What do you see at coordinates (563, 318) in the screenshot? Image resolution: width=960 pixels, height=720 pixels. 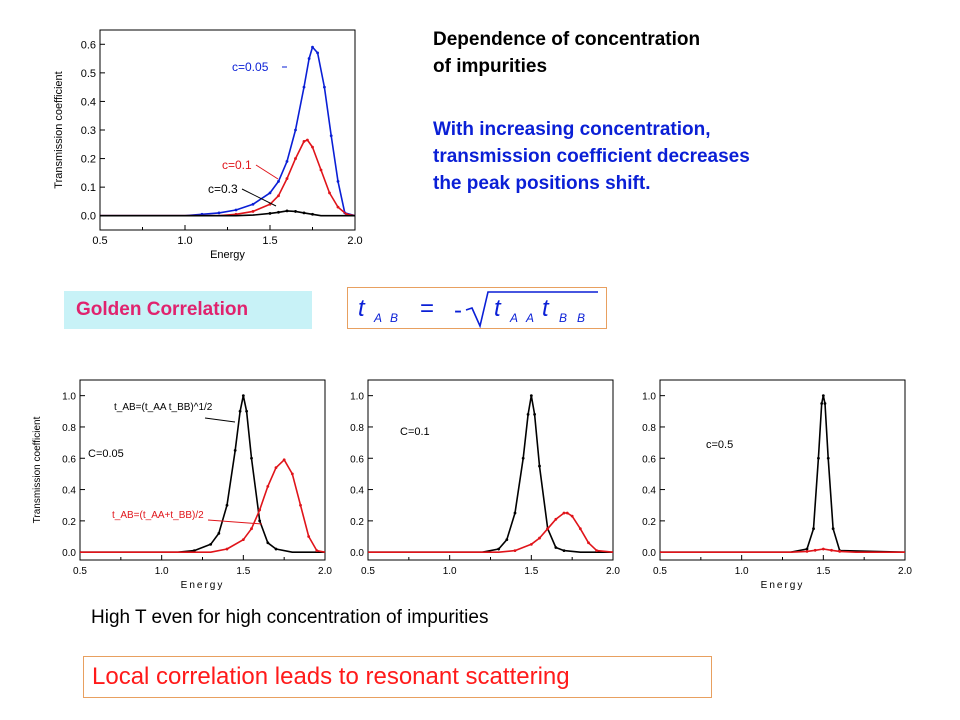 I see `formula-t2-sub1: B` at bounding box center [563, 318].